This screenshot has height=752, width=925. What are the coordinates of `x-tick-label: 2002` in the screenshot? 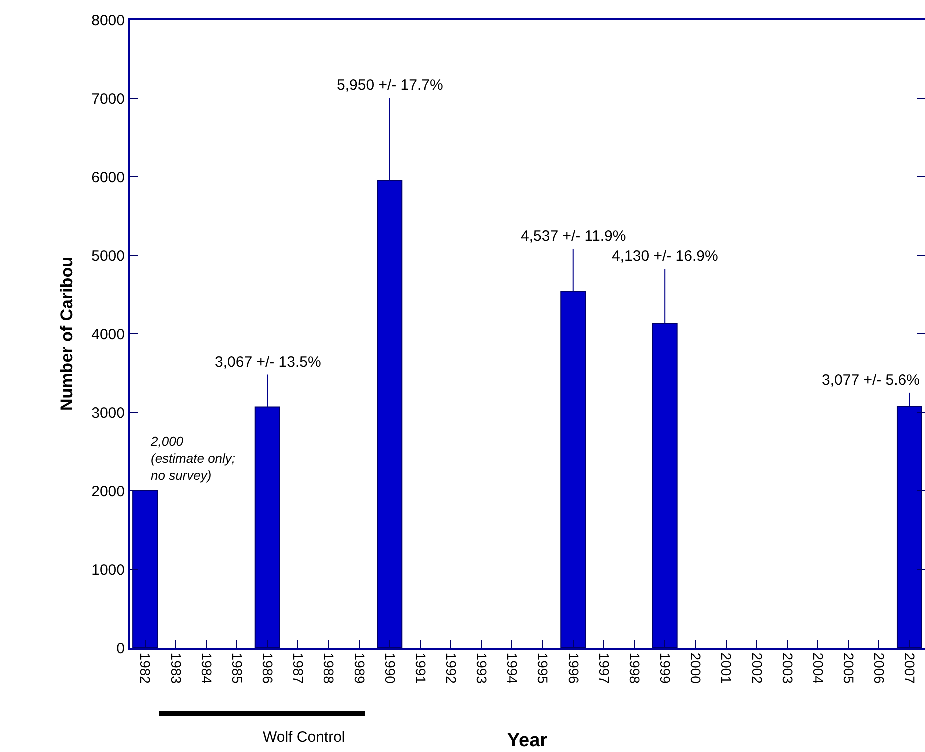 It's located at (757, 668).